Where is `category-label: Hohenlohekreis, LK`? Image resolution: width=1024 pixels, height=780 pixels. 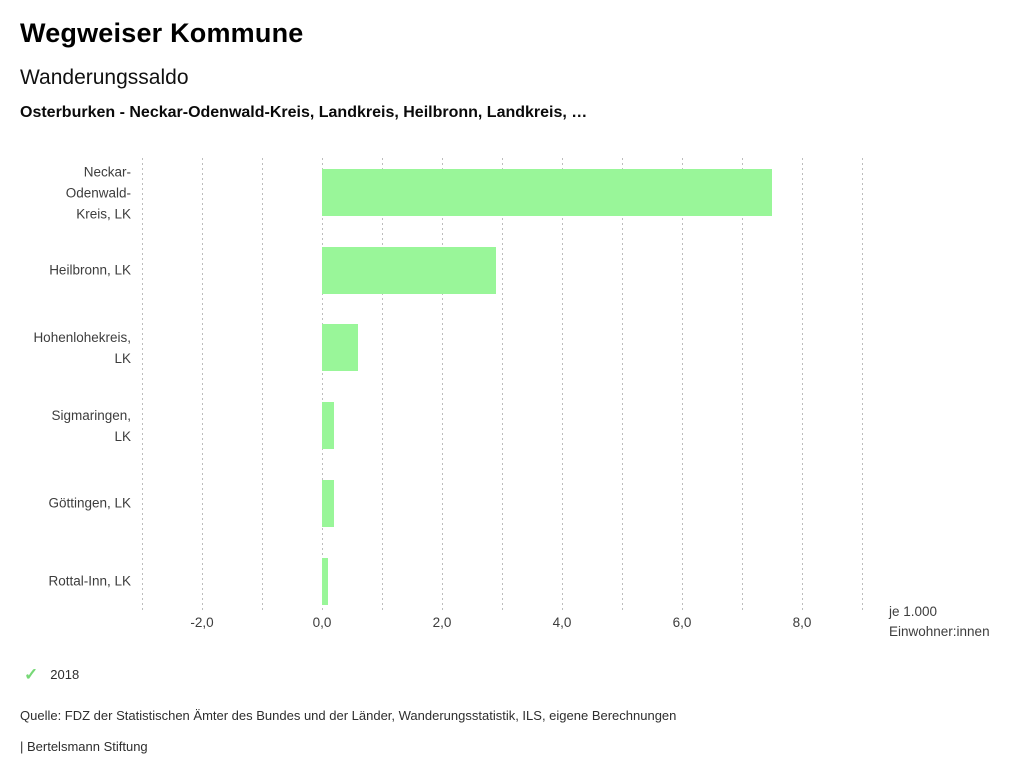 category-label: Hohenlohekreis, LK is located at coordinates (82, 347).